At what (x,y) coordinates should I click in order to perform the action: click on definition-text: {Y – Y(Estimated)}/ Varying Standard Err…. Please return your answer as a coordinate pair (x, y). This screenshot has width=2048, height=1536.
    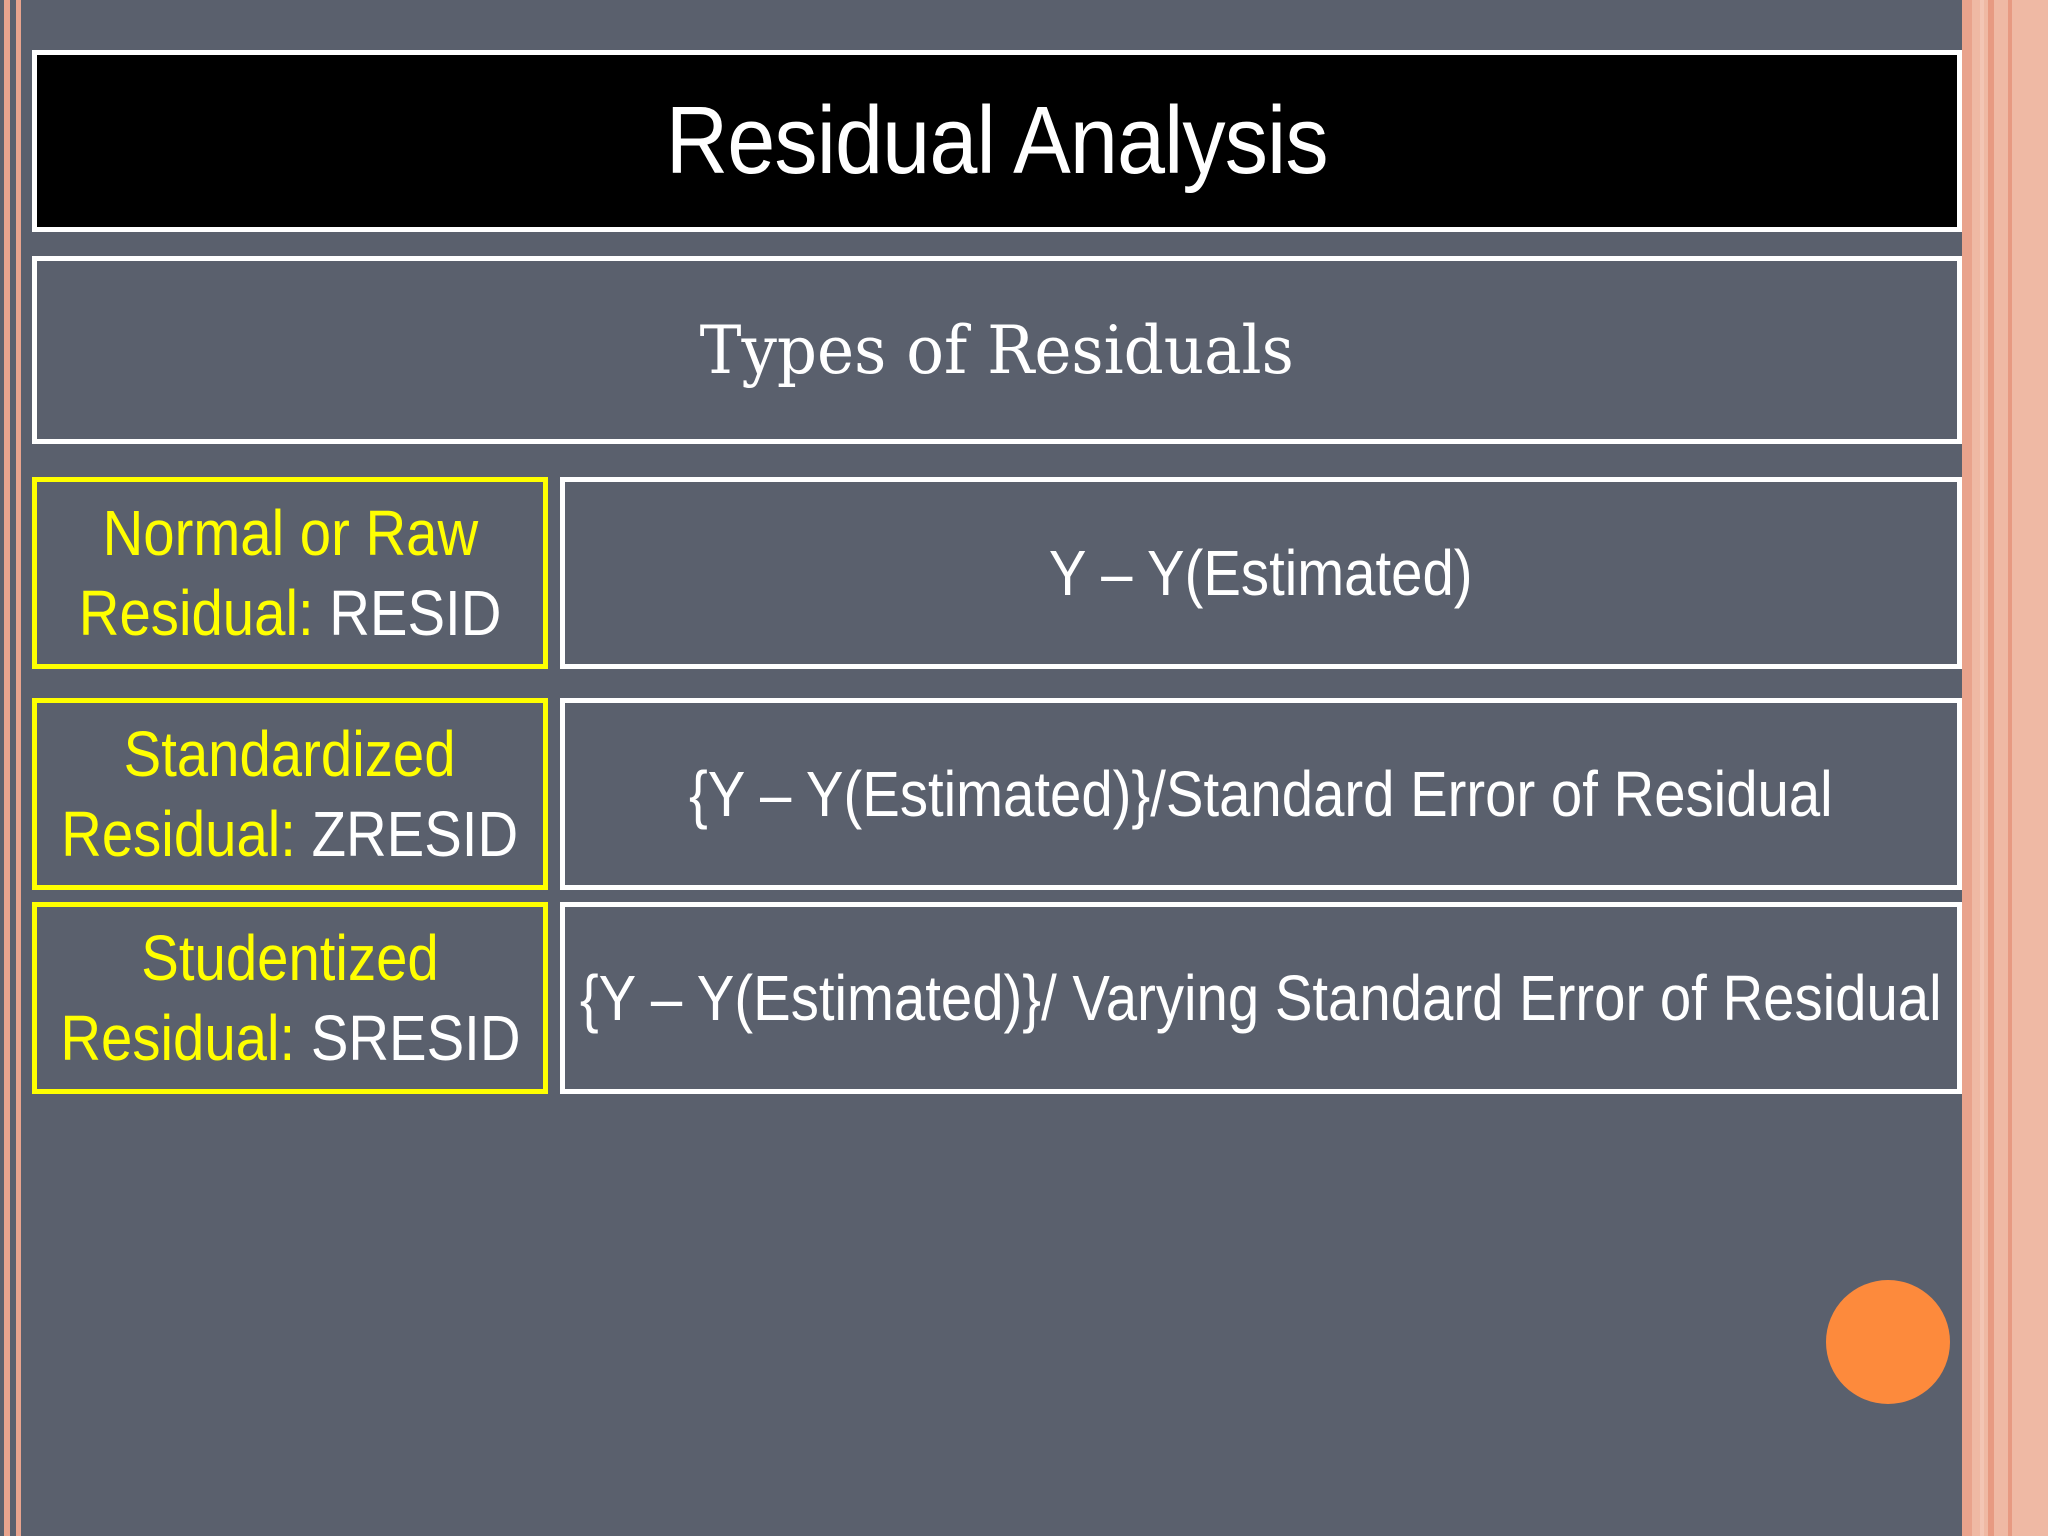
    Looking at the image, I should click on (1261, 998).